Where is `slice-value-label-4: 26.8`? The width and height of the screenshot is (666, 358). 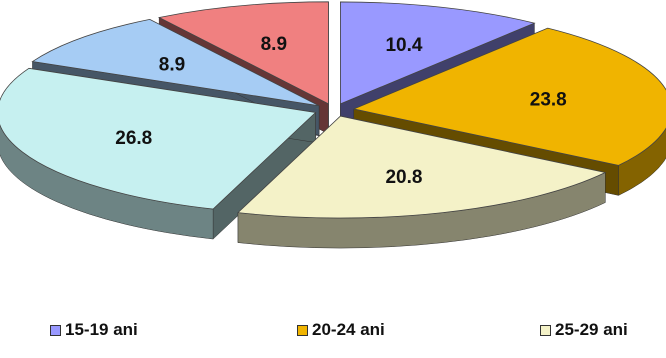 slice-value-label-4: 26.8 is located at coordinates (133, 138).